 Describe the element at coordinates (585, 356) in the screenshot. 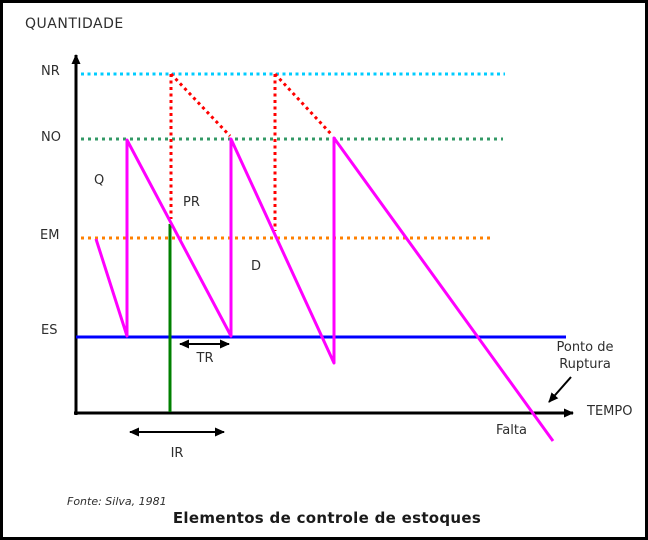

I see `ponto-de-ruptura-label: Ponto de Ruptura` at that location.